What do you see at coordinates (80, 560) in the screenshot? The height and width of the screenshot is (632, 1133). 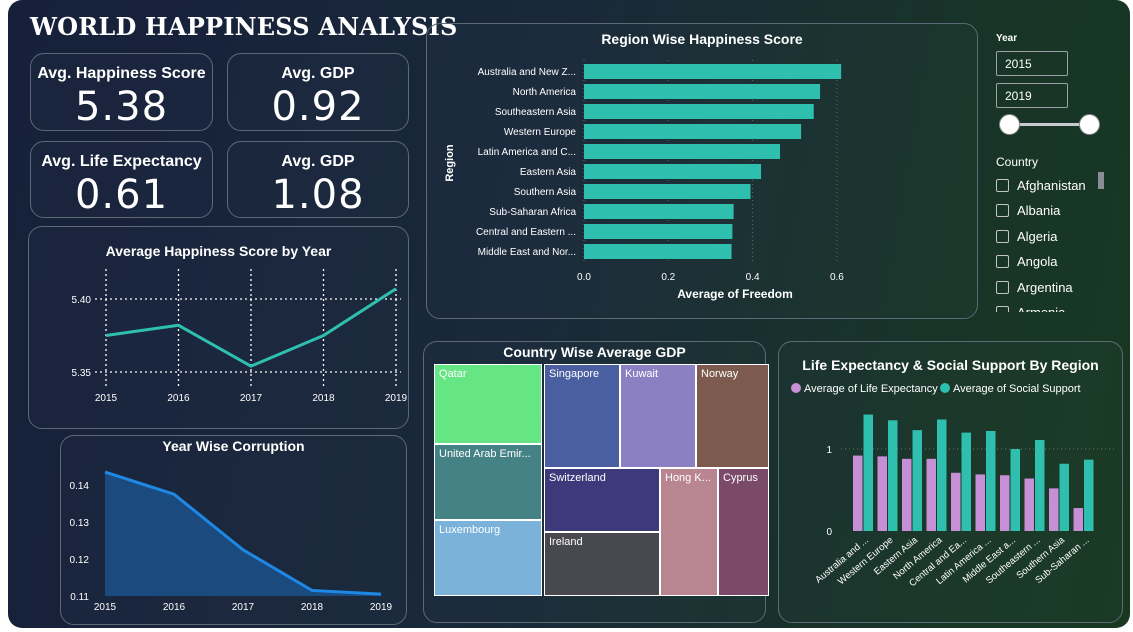 I see `y-tick-label: 0.12` at bounding box center [80, 560].